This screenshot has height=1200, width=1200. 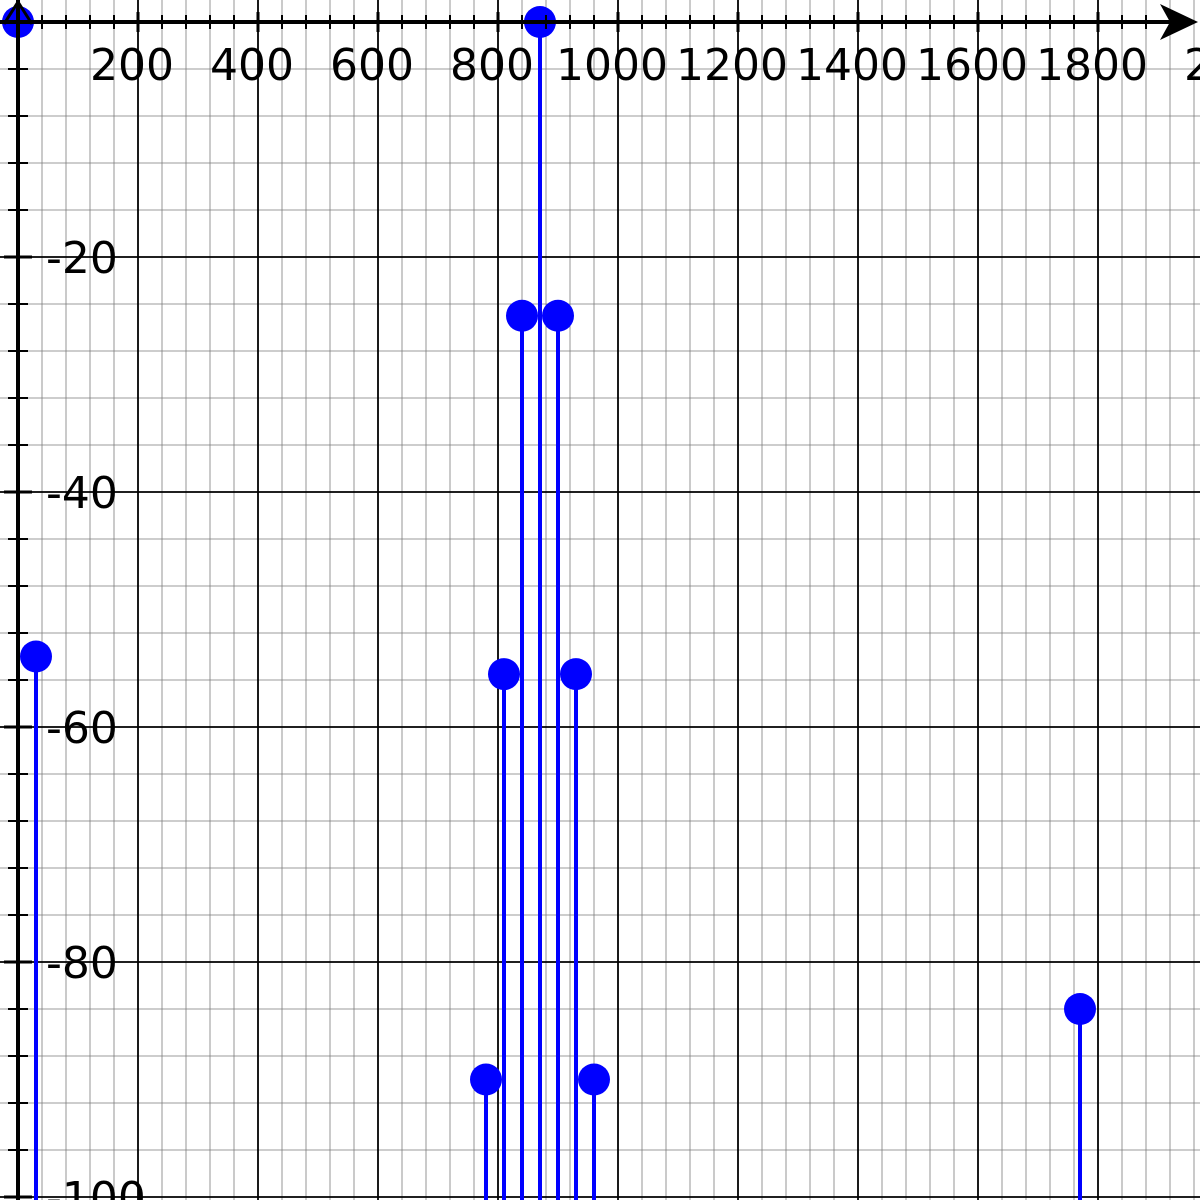 I want to click on y-tick-label: -20, so click(x=82, y=258).